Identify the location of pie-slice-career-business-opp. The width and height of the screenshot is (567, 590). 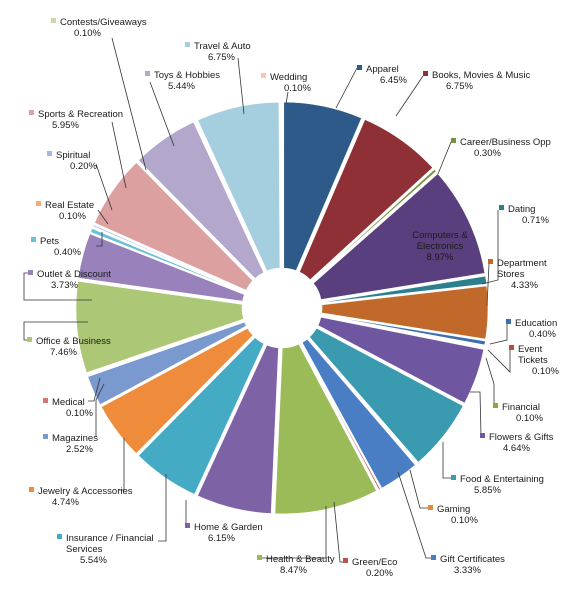
(374, 225).